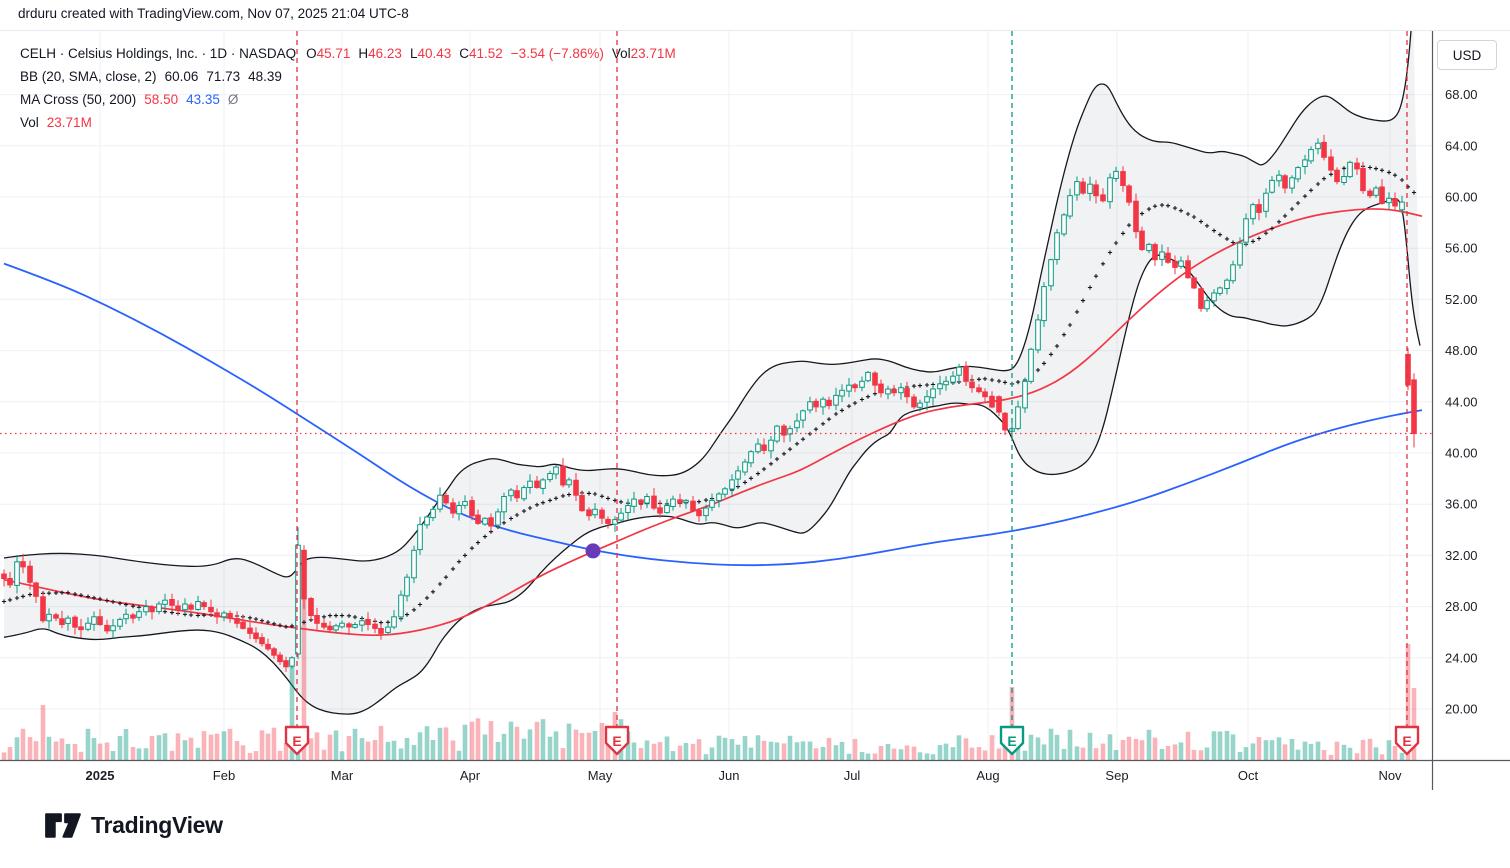 This screenshot has height=868, width=1510. I want to click on month-label: Oct, so click(1248, 775).